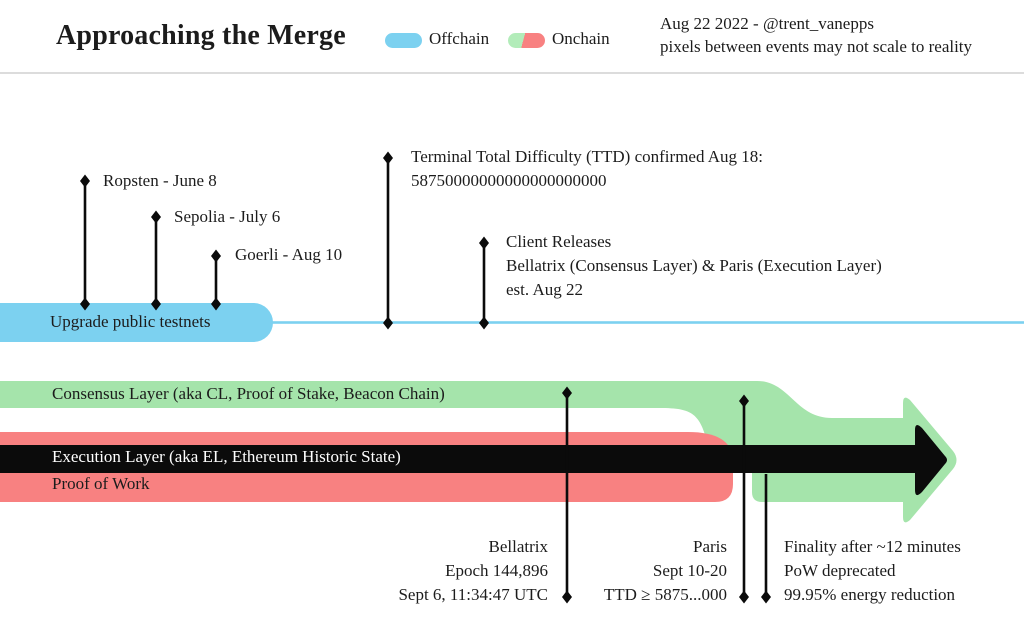 This screenshot has height=638, width=1024. I want to click on paris-date-range: Sept 10-20, so click(689, 570).